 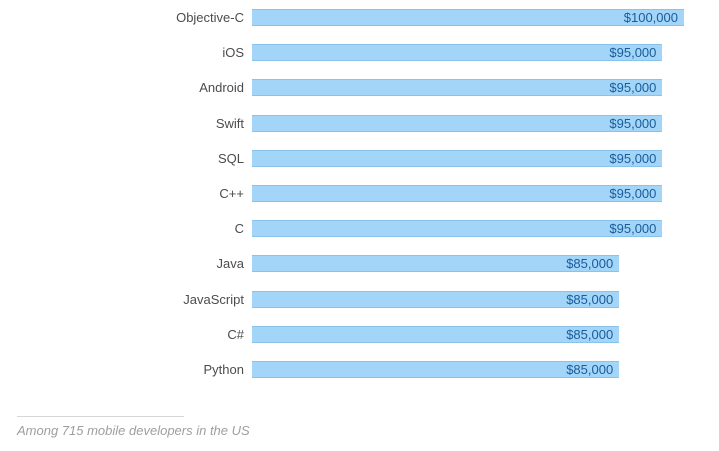 I want to click on chart-row: Swift $95,000, so click(x=359, y=123).